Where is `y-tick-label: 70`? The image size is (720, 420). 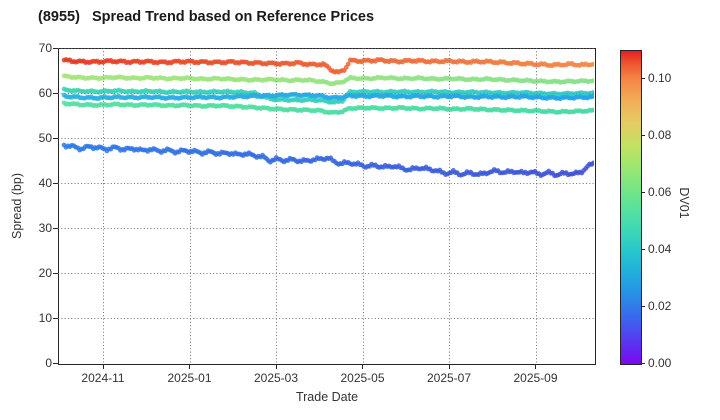
y-tick-label: 70 is located at coordinates (45, 48).